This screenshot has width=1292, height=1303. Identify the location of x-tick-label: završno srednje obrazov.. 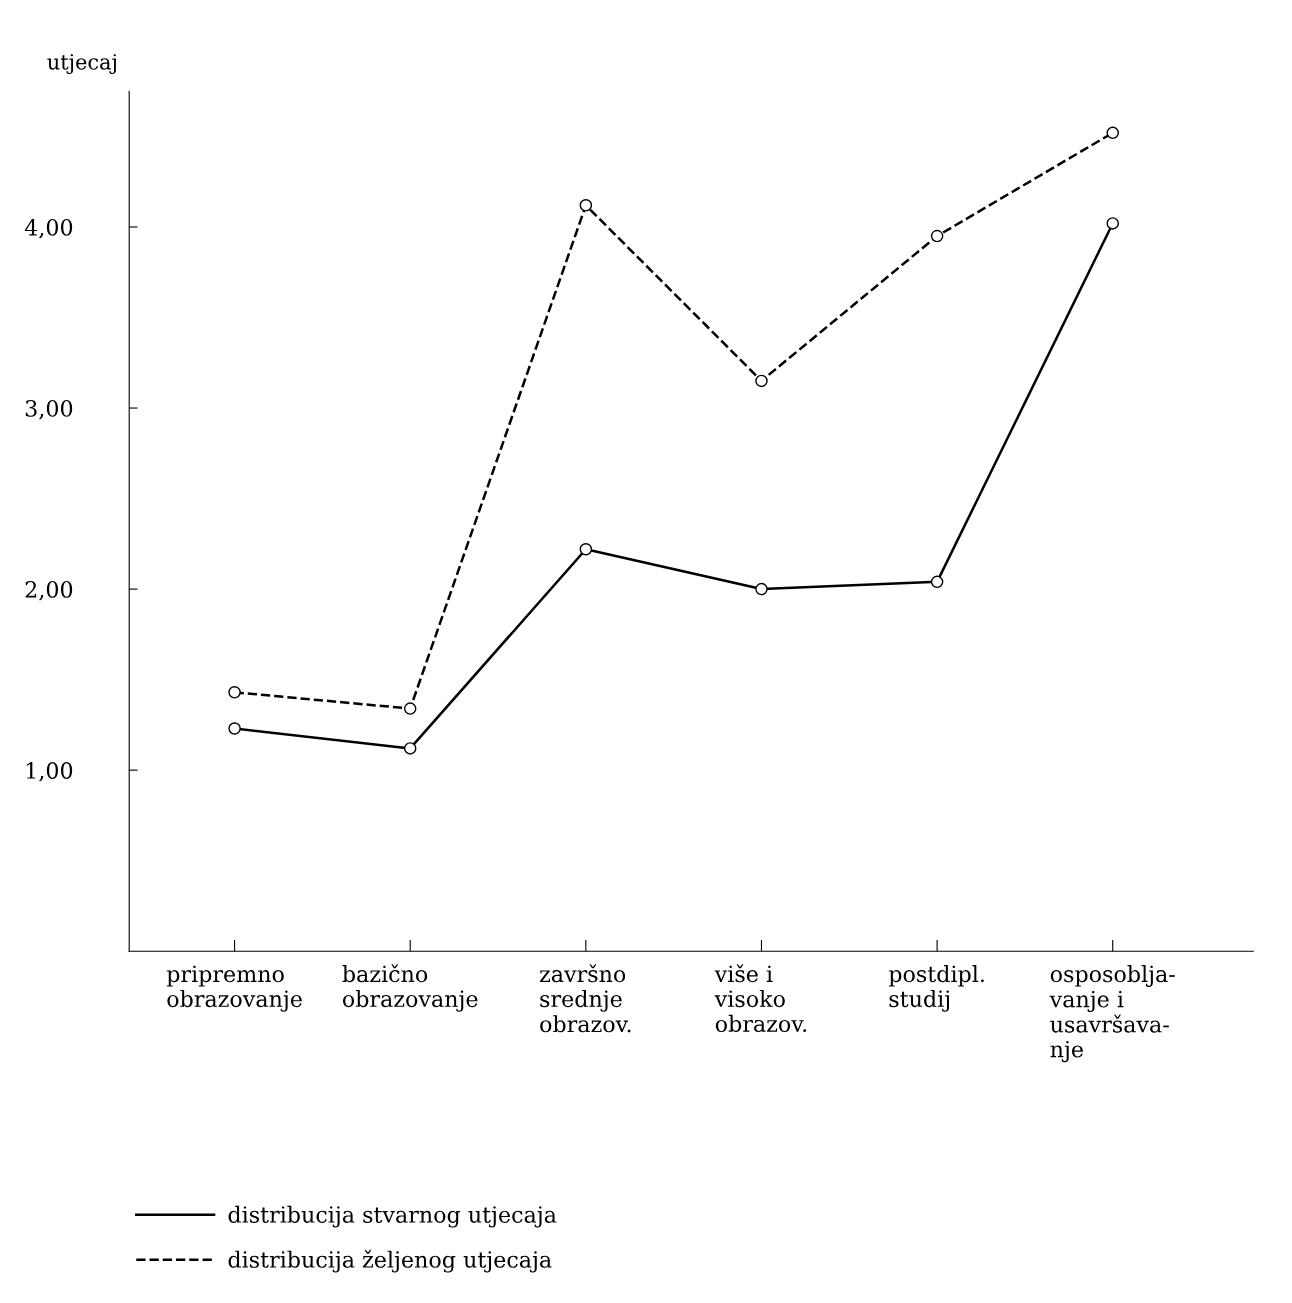
(585, 998).